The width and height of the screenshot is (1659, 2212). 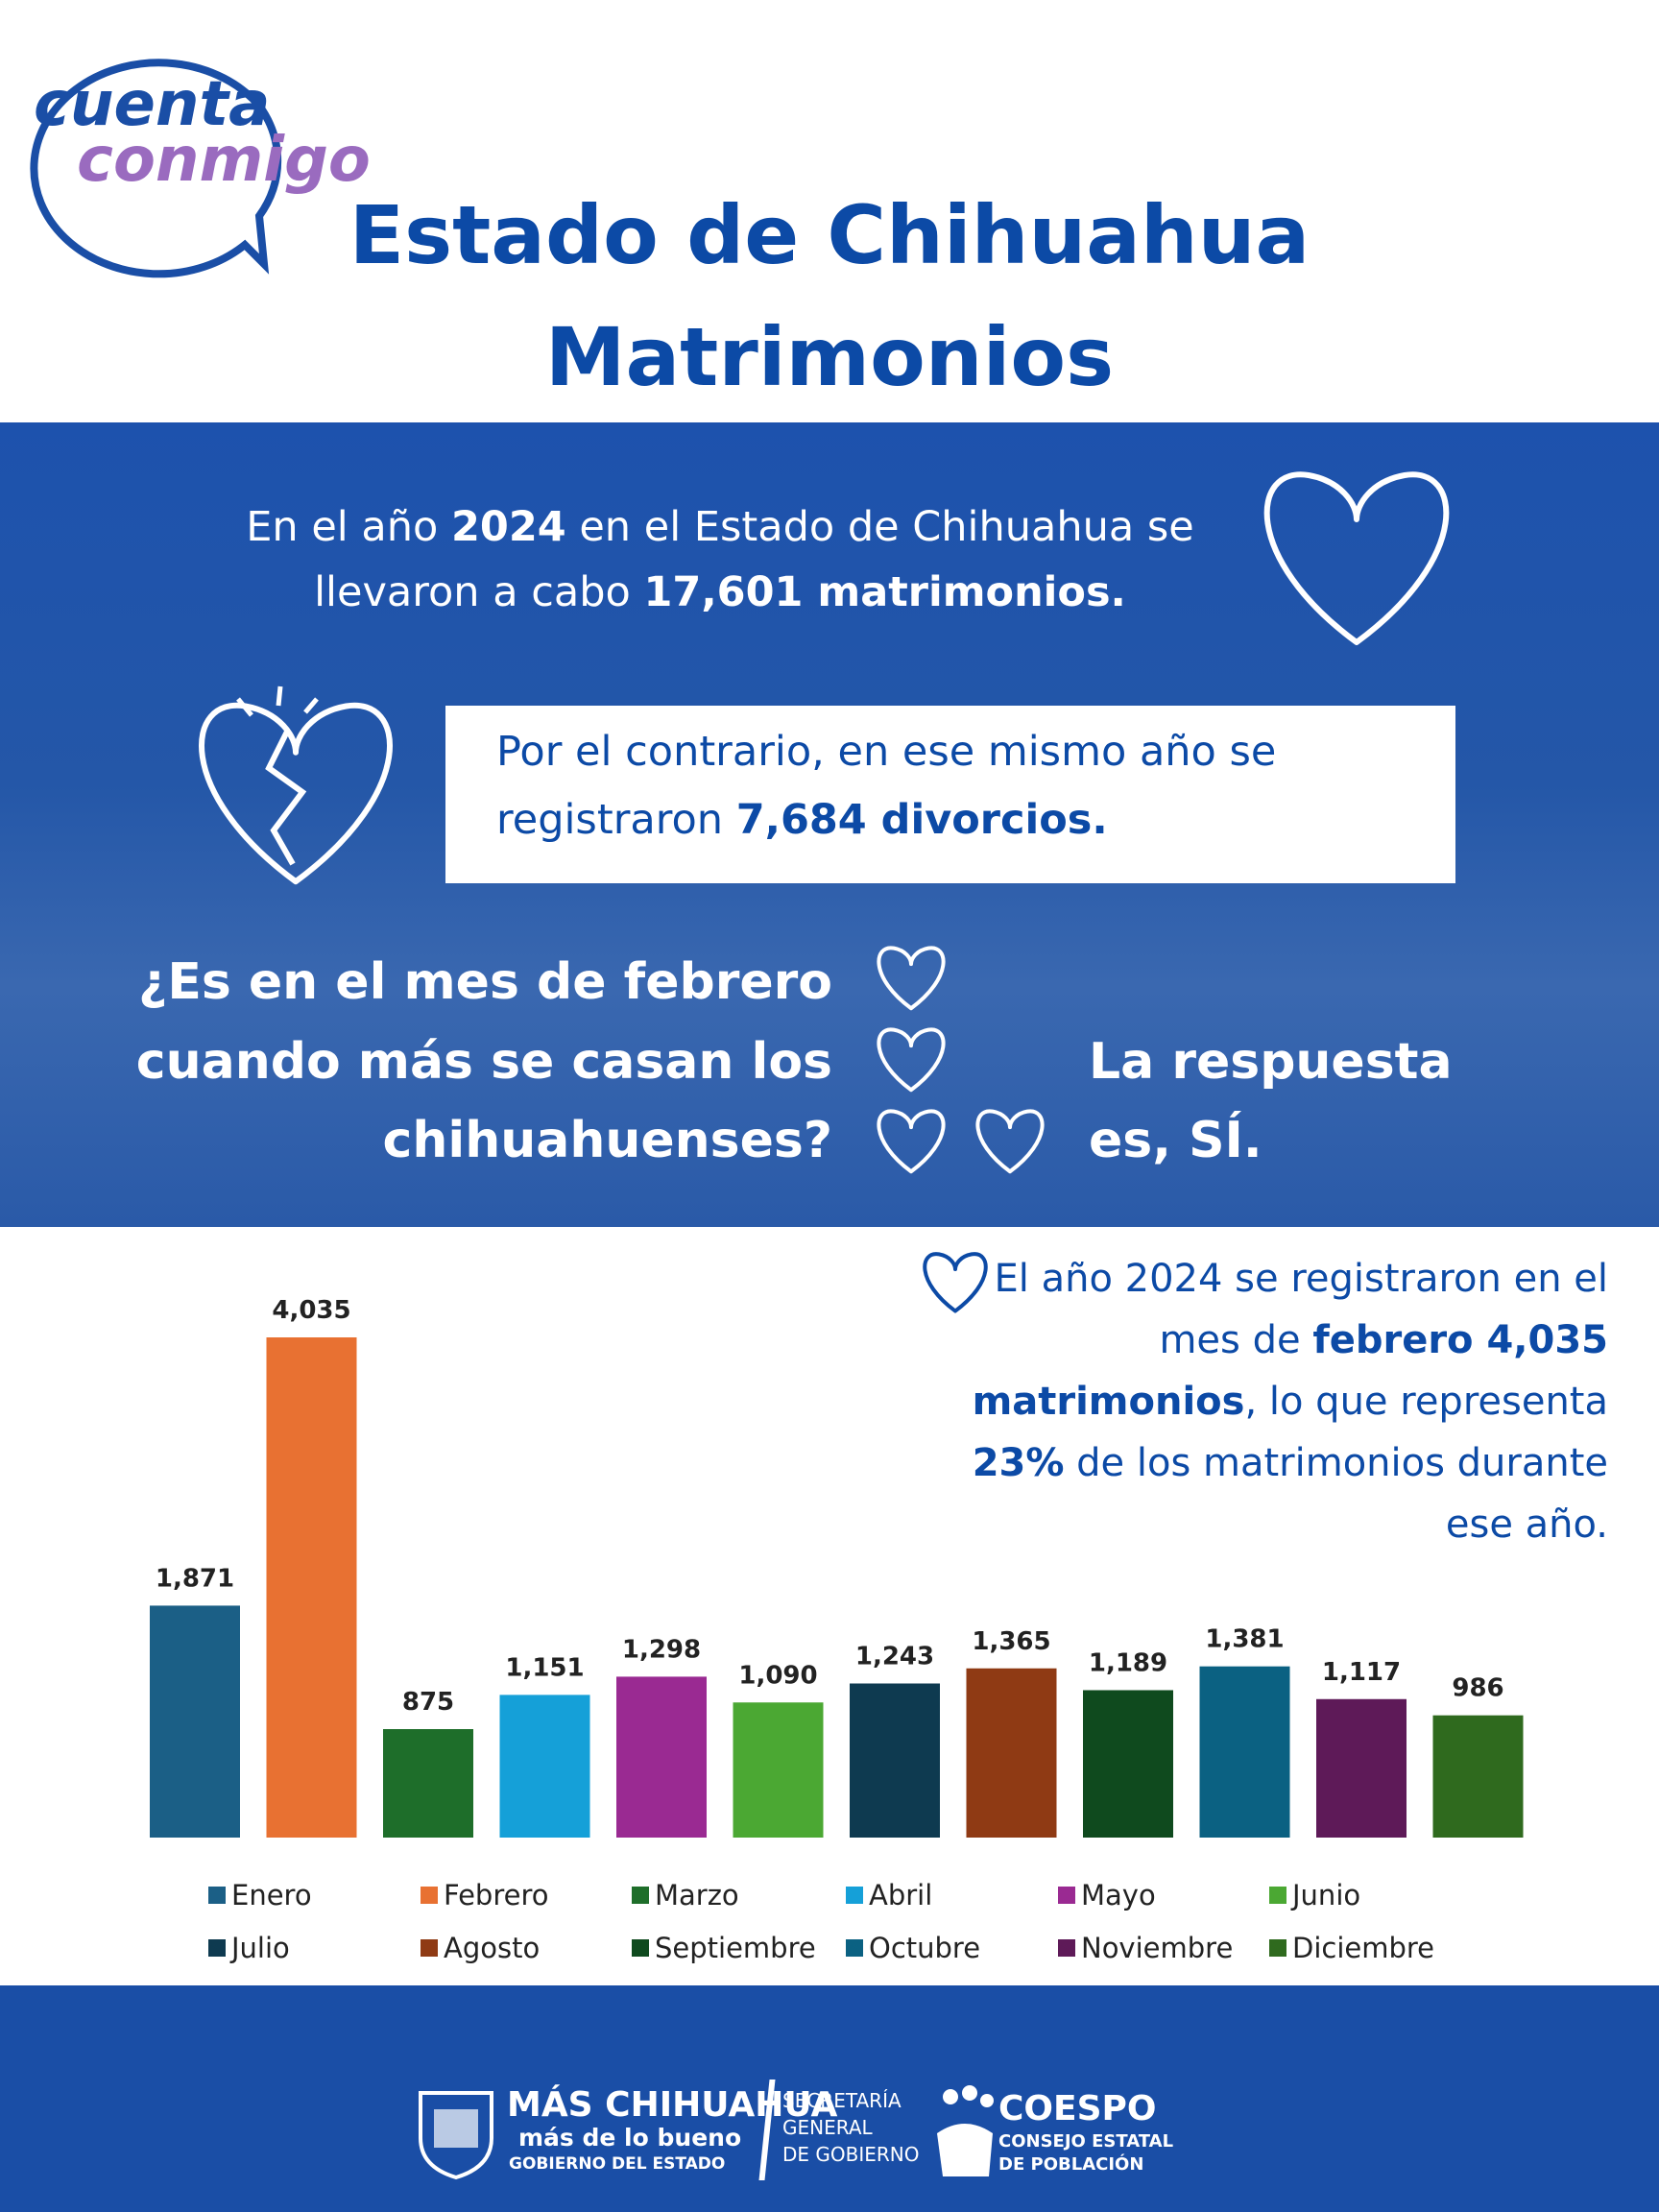 I want to click on legend-label: Julio, so click(x=259, y=1948).